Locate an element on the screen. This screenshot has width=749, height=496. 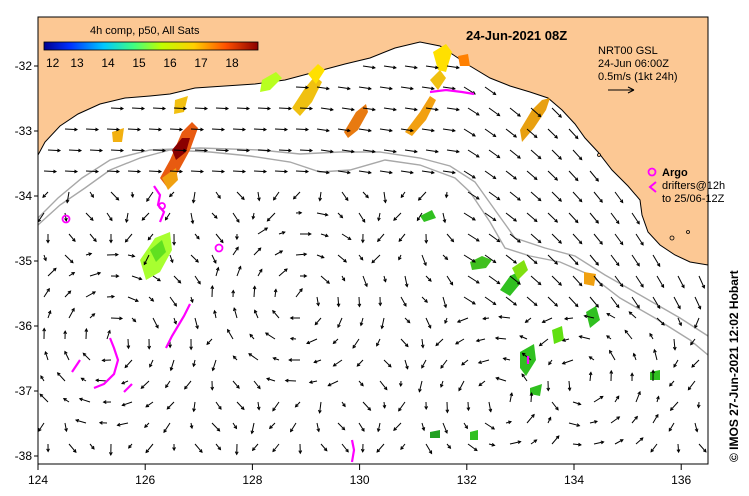
legend-drifters-end: to 25/06-12Z is located at coordinates (693, 199).